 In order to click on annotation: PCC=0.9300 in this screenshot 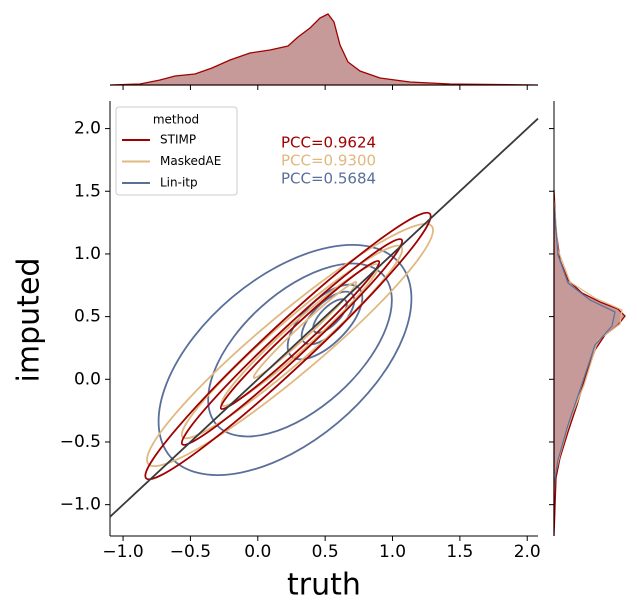, I will do `click(328, 161)`.